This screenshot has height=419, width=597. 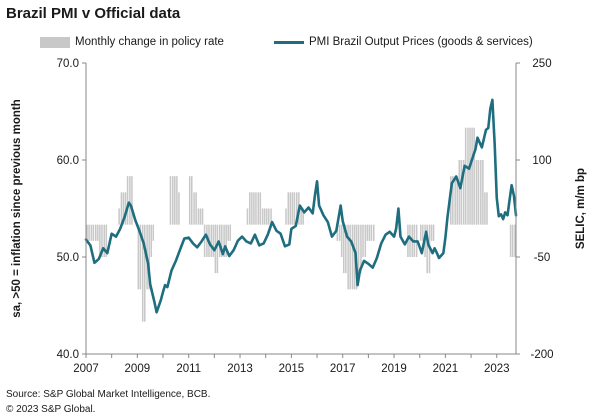 I want to click on y-right-tick-label: 100, so click(x=541, y=161).